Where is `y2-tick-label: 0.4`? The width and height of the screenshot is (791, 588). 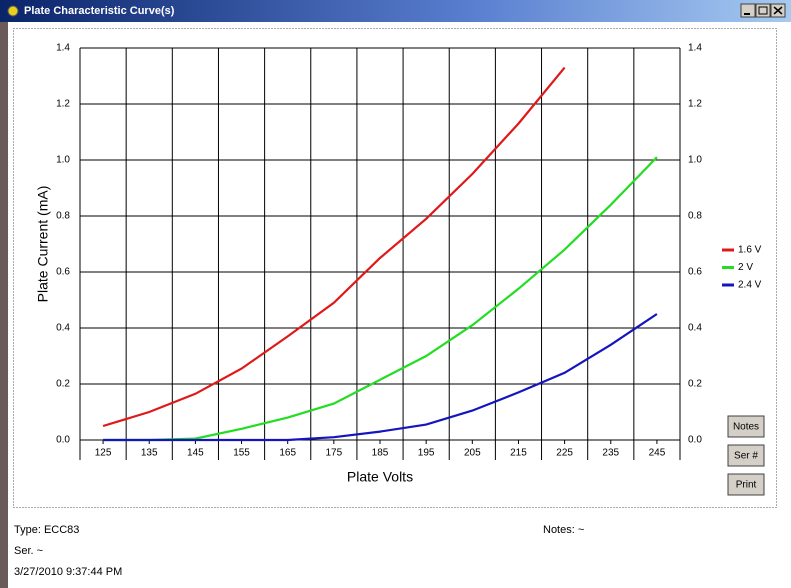 y2-tick-label: 0.4 is located at coordinates (695, 328).